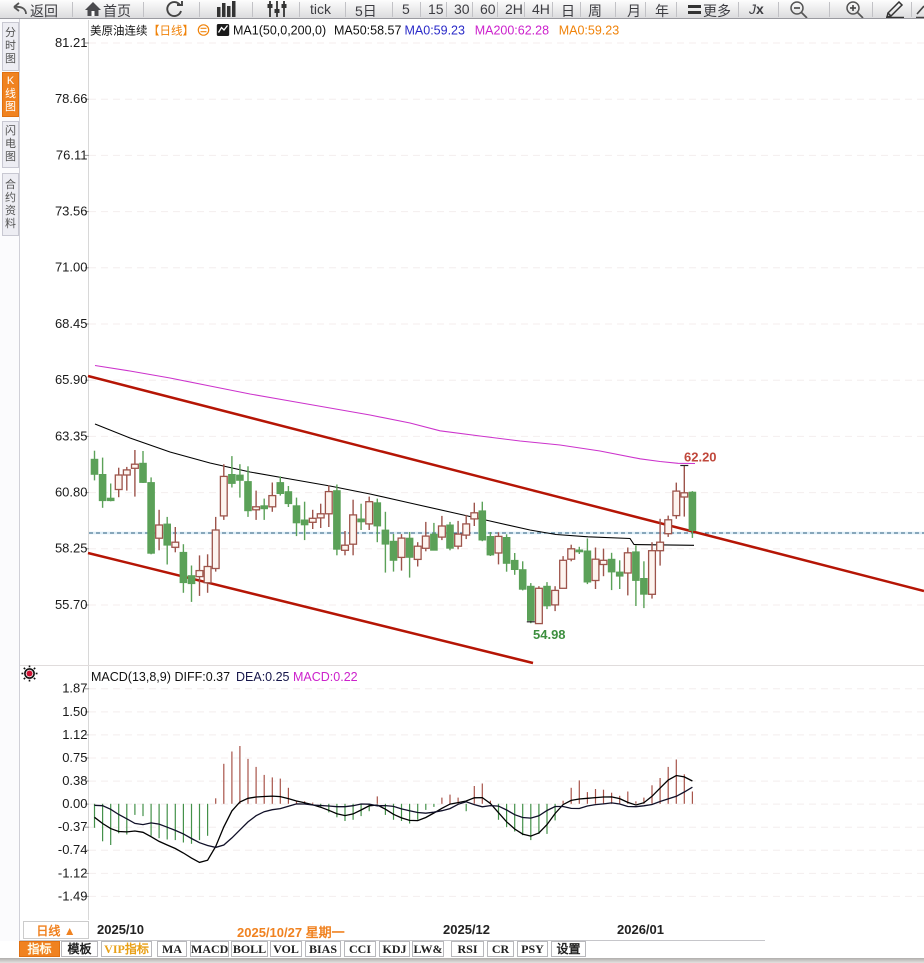 The height and width of the screenshot is (963, 924). Describe the element at coordinates (74, 711) in the screenshot. I see `svg-text: 1.50` at that location.